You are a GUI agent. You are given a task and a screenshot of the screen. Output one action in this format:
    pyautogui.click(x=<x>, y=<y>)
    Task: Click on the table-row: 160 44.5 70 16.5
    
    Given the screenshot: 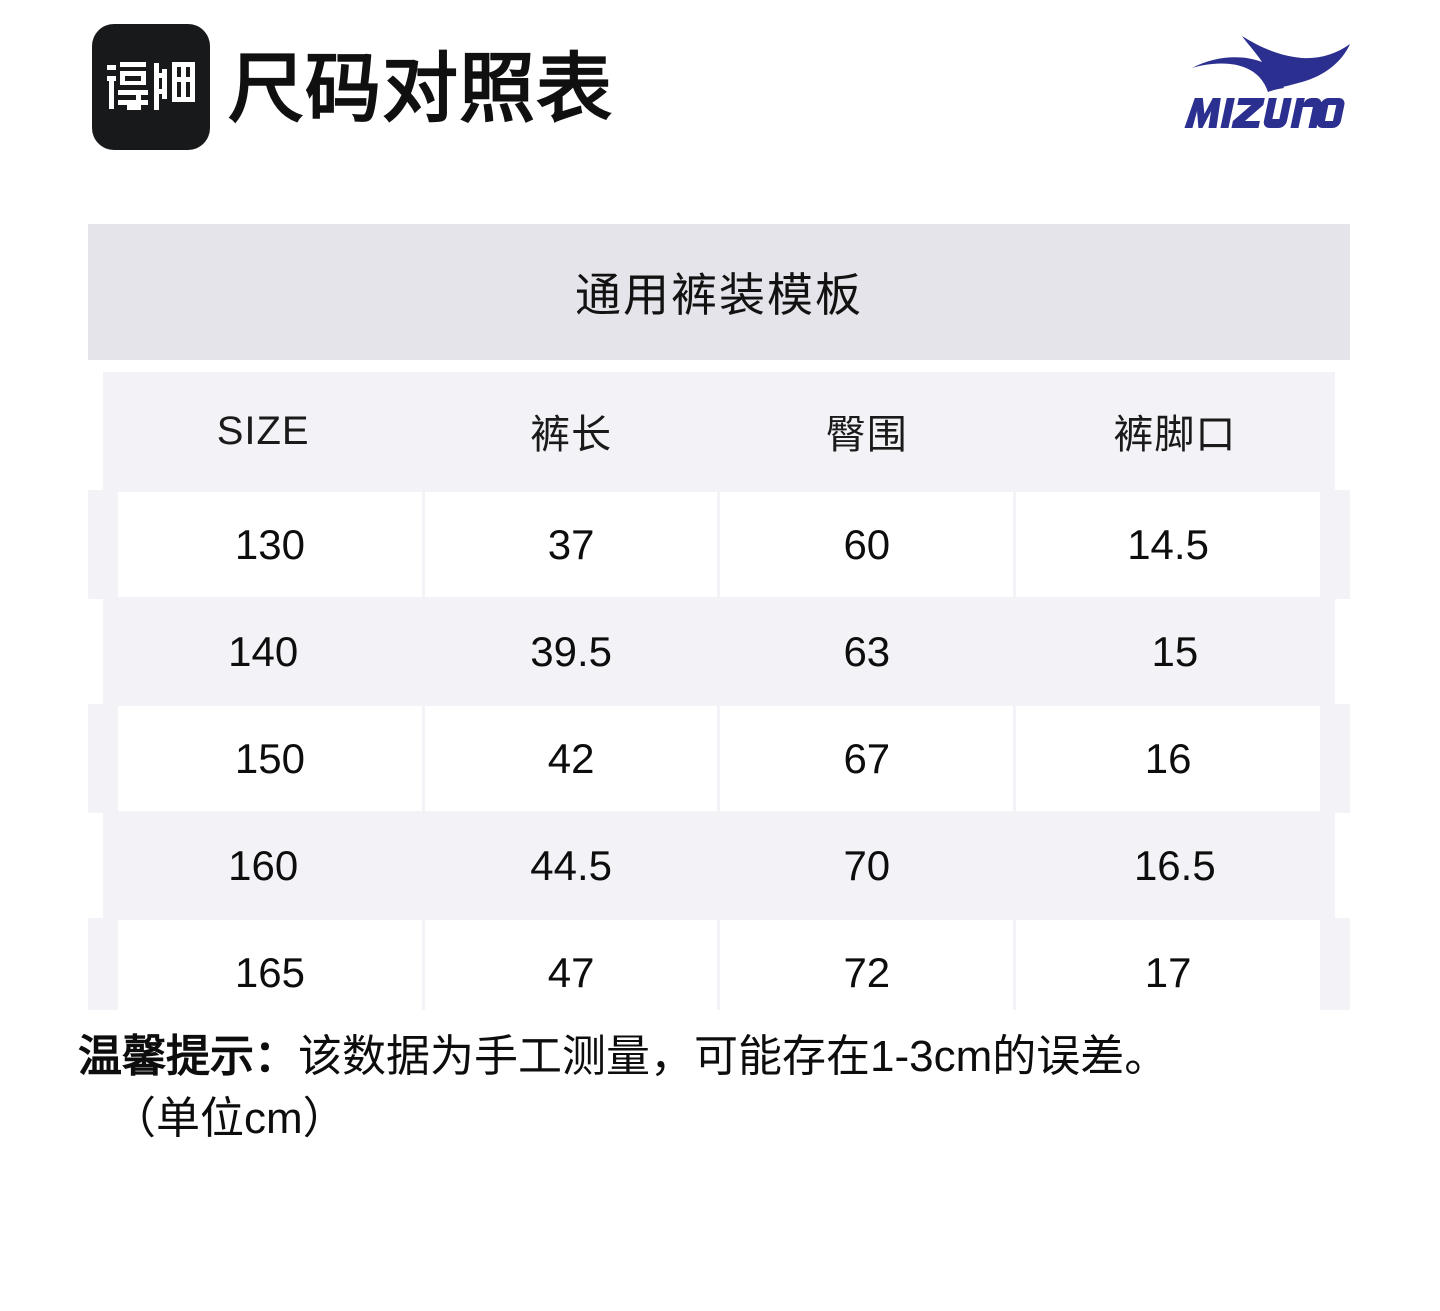 What is the action you would take?
    pyautogui.click(x=719, y=865)
    